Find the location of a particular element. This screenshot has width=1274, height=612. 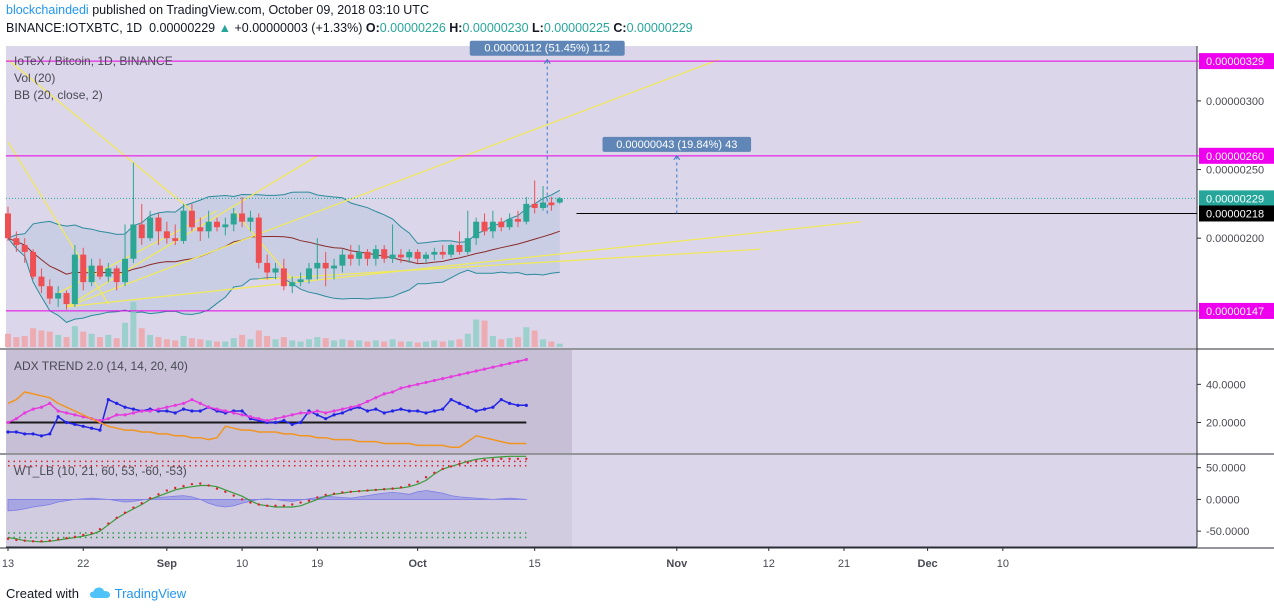

price-pane-title: IoTeX / Bitcoin, 1D, BINANCE is located at coordinates (93, 61).